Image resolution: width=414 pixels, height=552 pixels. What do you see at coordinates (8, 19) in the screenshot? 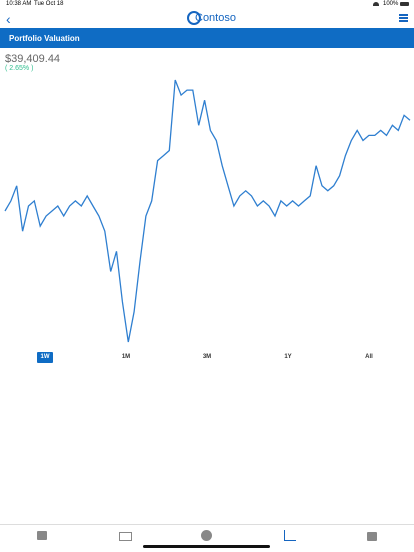
I see `back-button: ‹` at bounding box center [8, 19].